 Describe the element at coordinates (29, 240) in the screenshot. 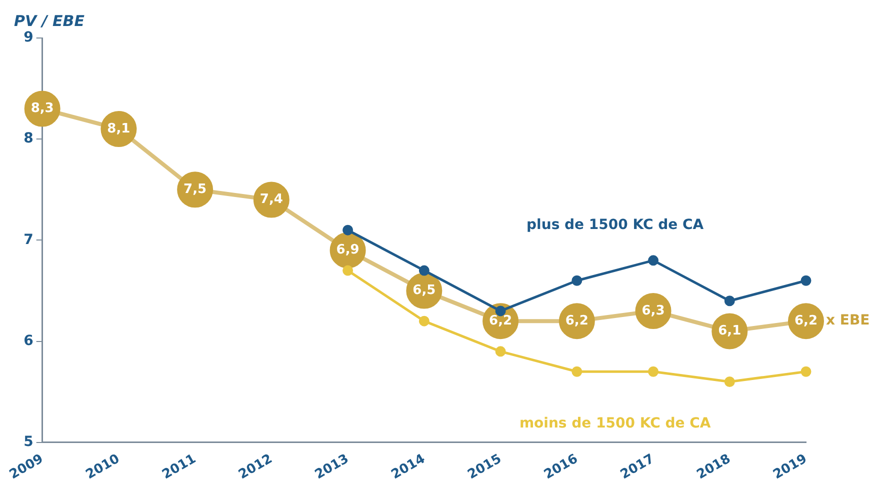

I see `y-tick-label: 7` at that location.